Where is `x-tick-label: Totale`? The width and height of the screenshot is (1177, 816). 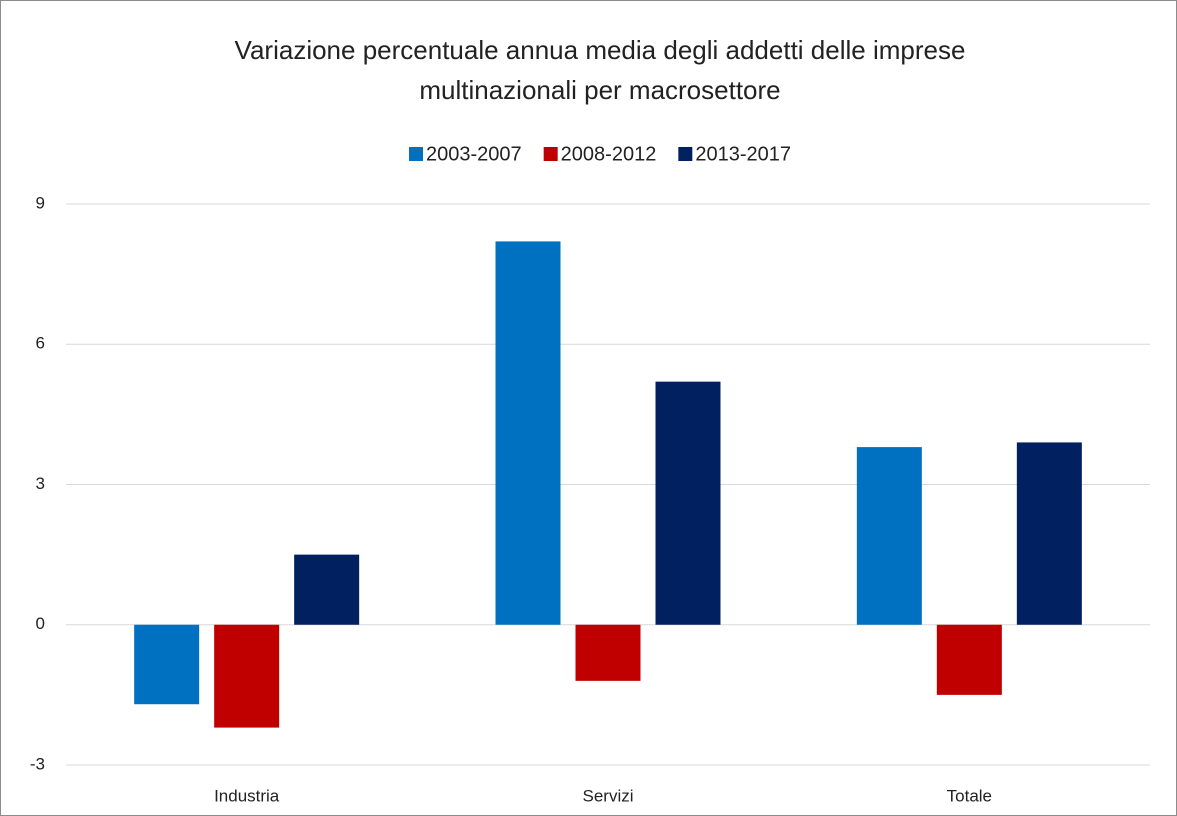 x-tick-label: Totale is located at coordinates (969, 795).